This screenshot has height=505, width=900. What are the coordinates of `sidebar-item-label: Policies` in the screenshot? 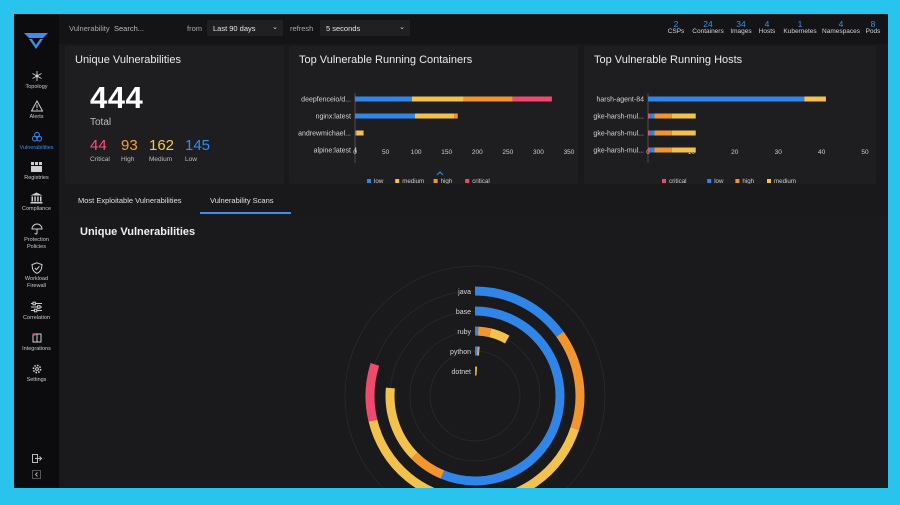 It's located at (36, 247).